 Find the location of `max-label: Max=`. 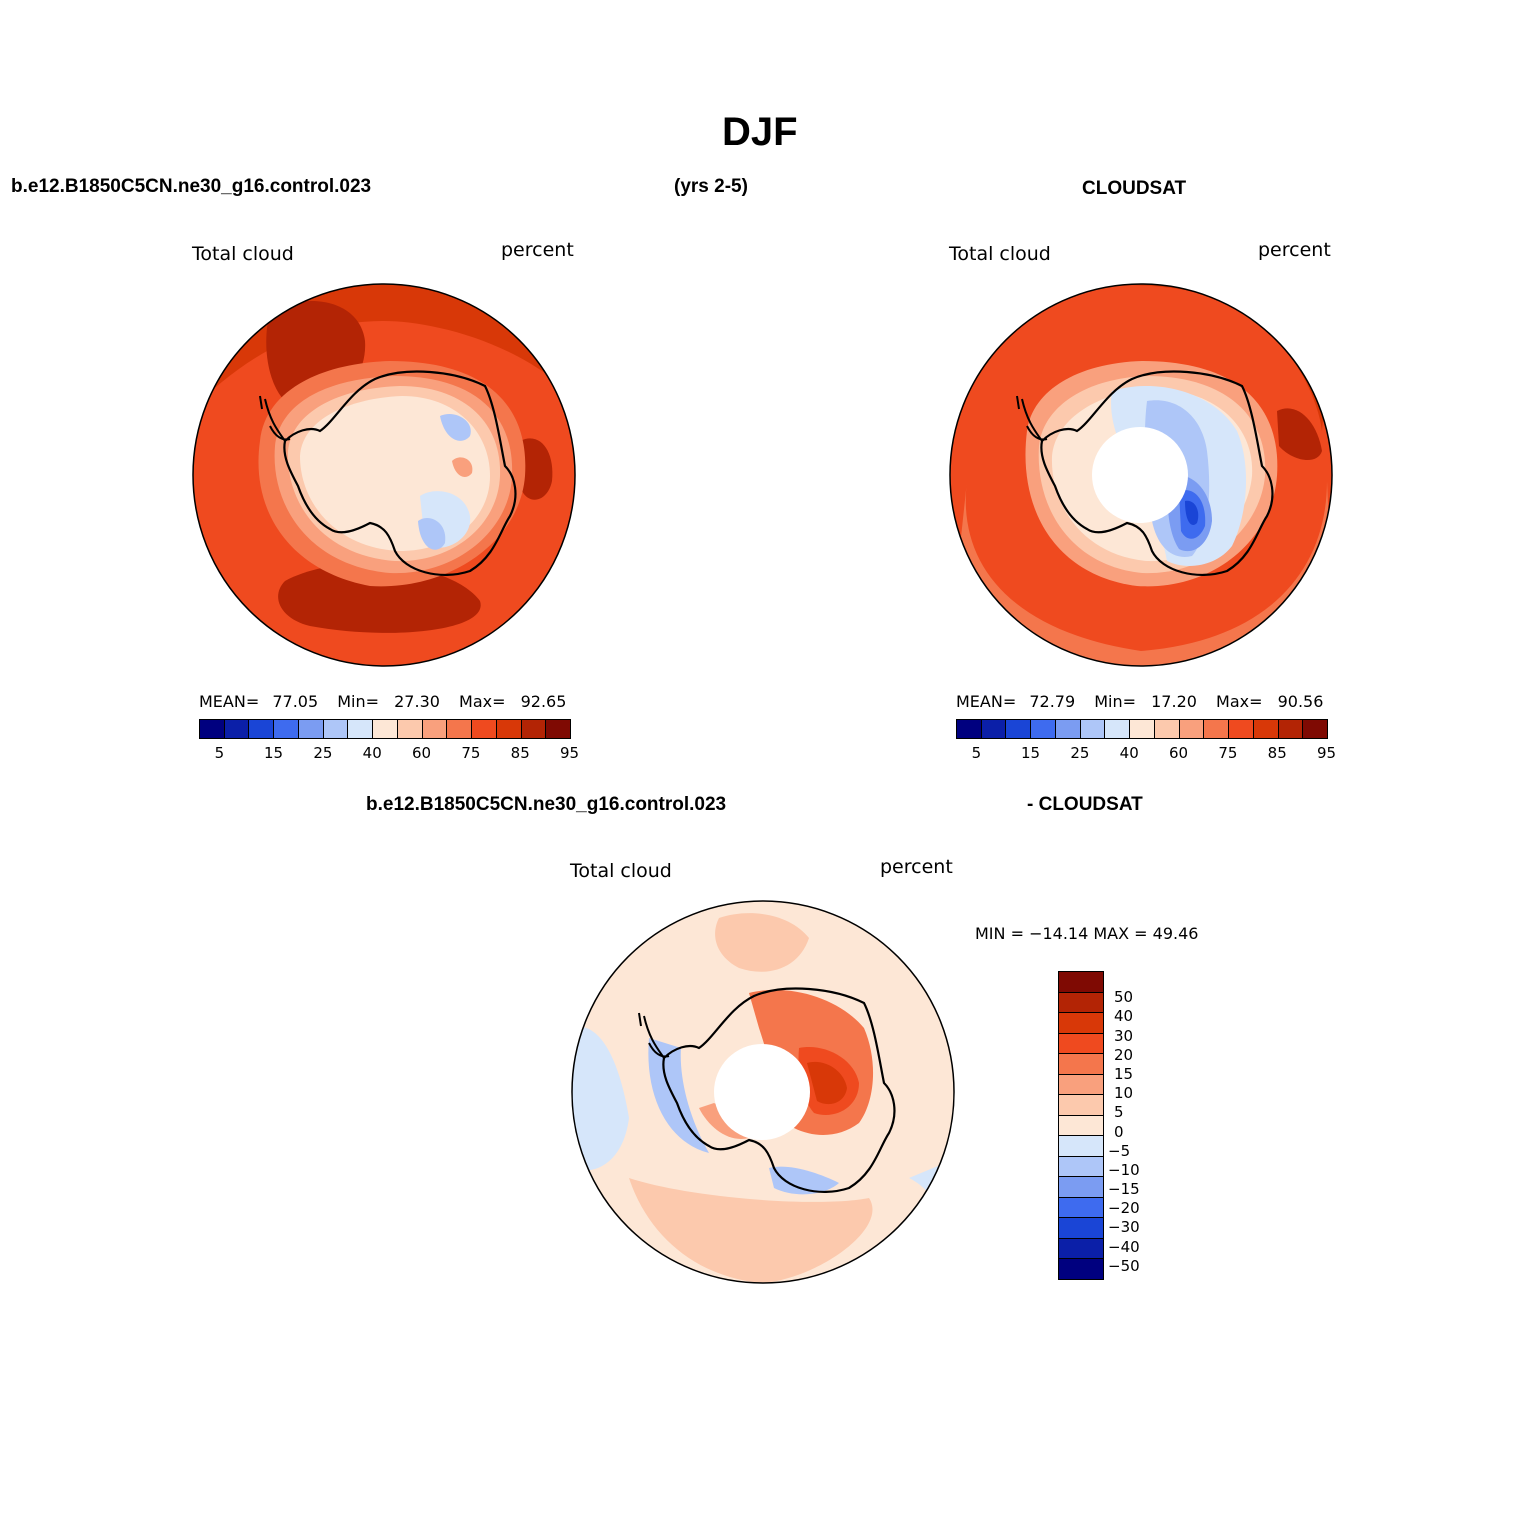

max-label: Max= is located at coordinates (482, 701).